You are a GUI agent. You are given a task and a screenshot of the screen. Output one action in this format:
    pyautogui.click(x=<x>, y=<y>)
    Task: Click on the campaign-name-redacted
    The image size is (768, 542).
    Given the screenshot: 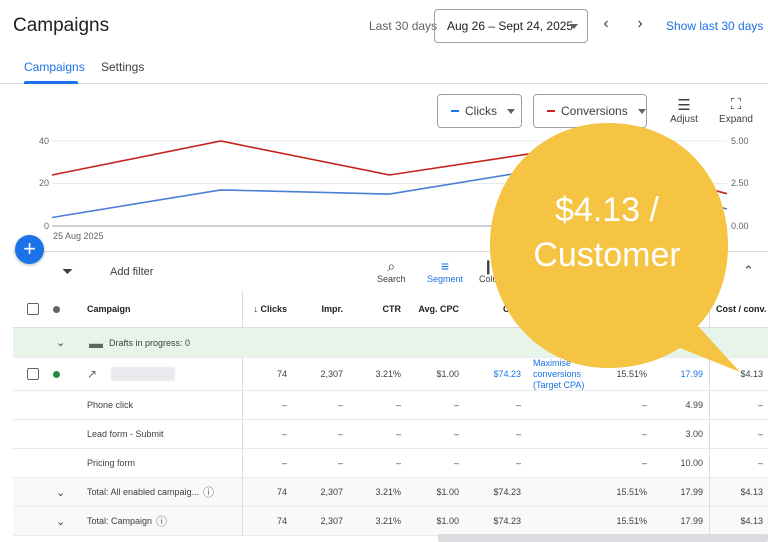 What is the action you would take?
    pyautogui.click(x=143, y=374)
    